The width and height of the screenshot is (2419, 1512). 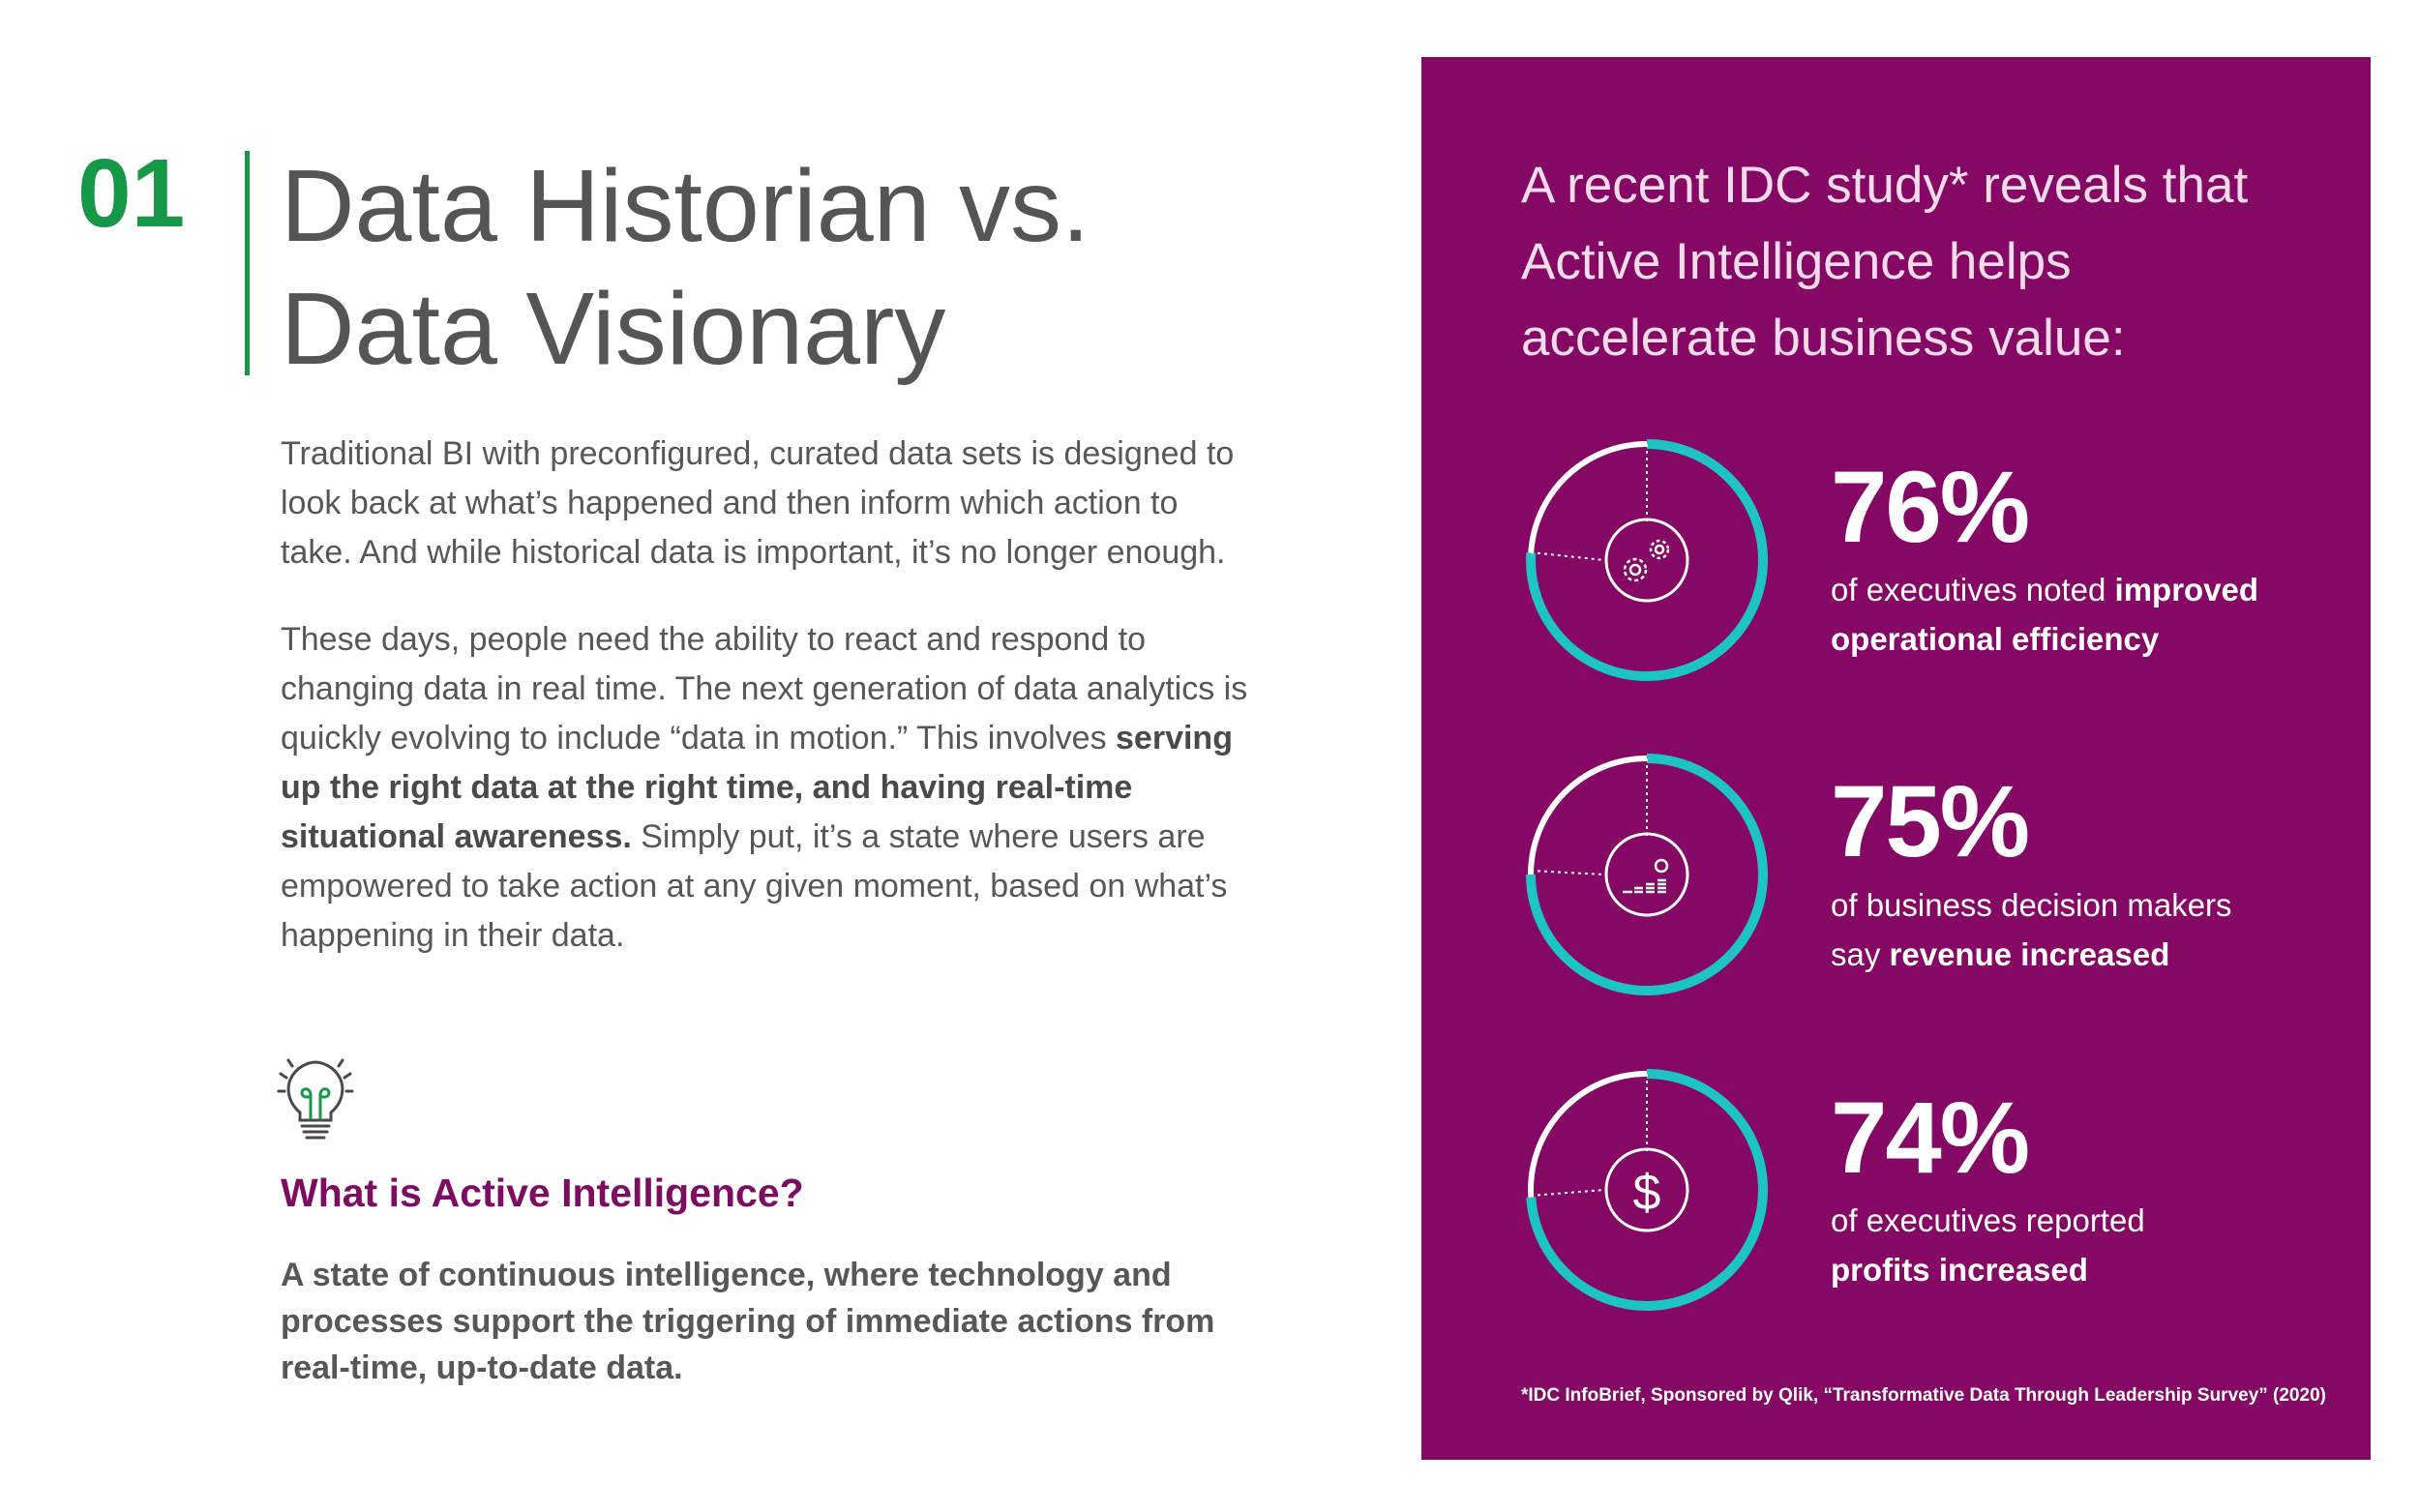 I want to click on section-number: 01, so click(x=131, y=193).